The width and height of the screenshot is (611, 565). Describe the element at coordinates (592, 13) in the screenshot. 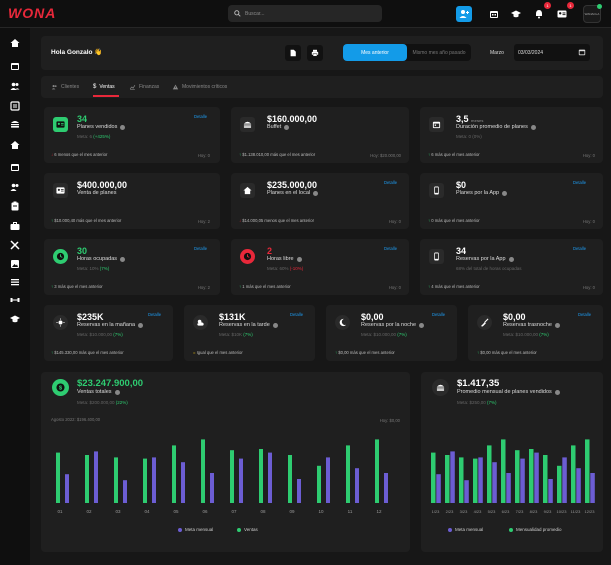

I see `user-avatar: WANACLA` at that location.